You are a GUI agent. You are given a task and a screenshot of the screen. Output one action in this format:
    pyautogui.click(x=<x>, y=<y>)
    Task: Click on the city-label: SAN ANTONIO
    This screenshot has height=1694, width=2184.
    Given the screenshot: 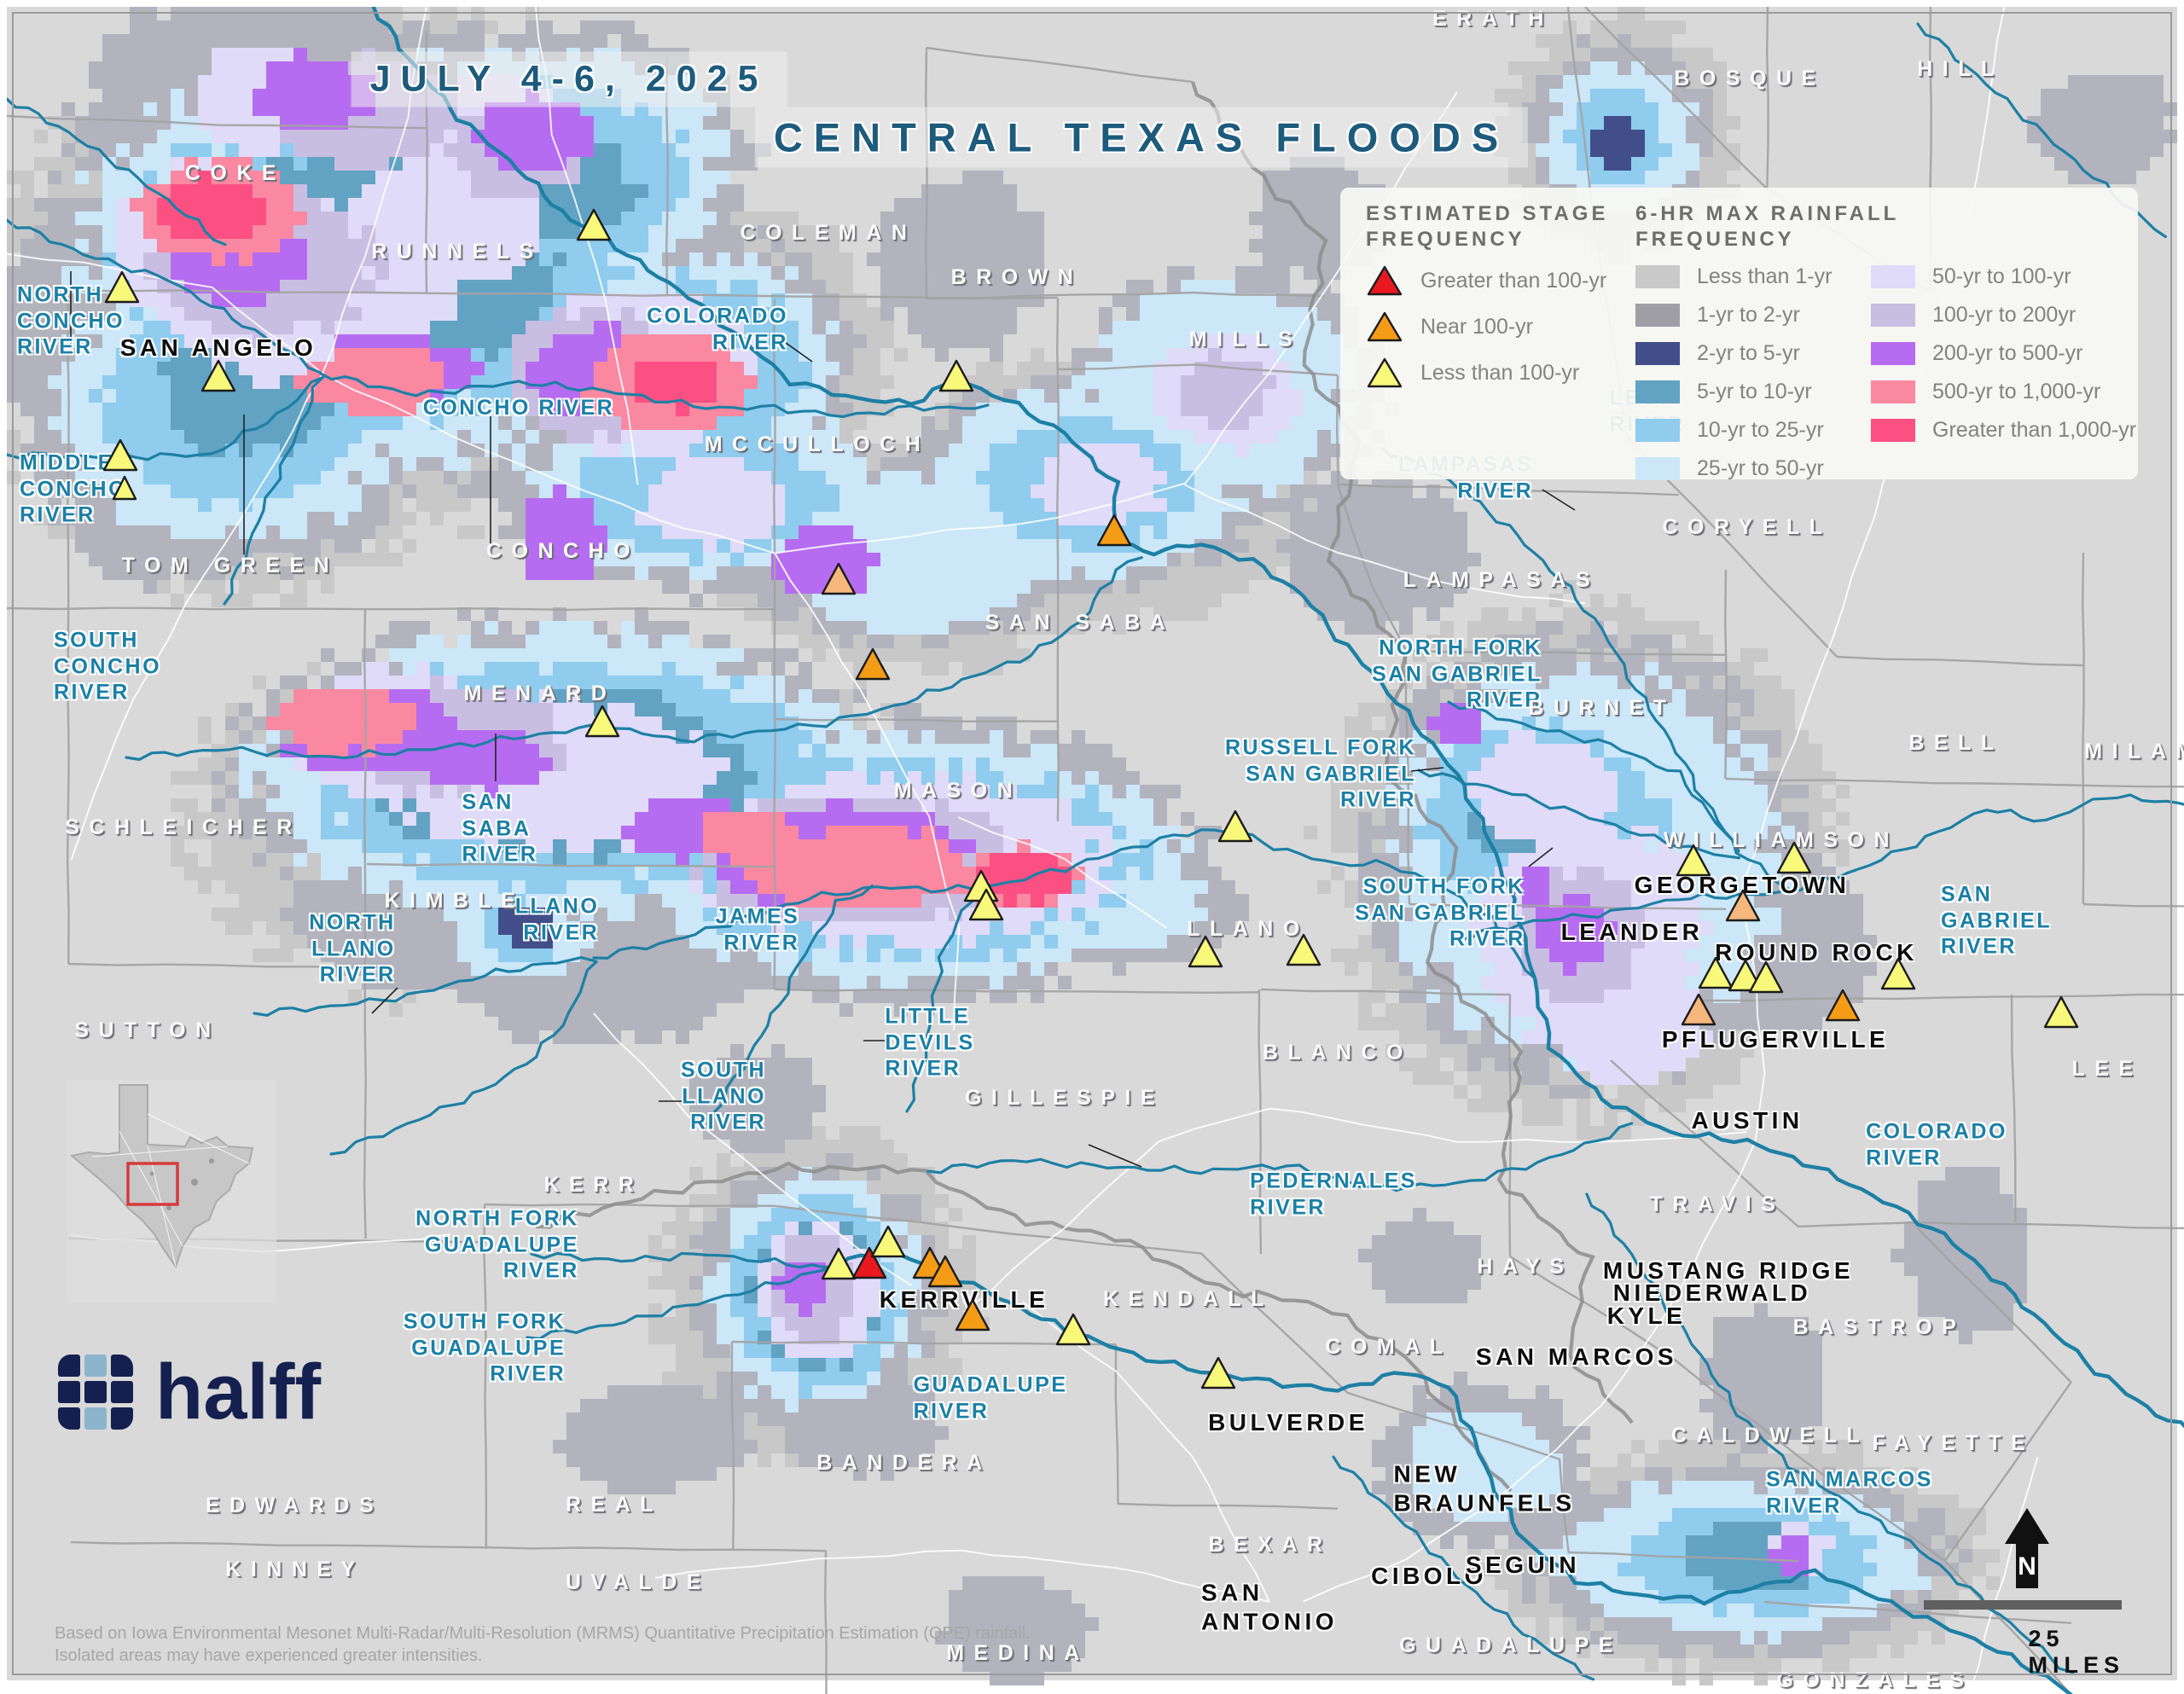 What is the action you would take?
    pyautogui.click(x=1269, y=1606)
    